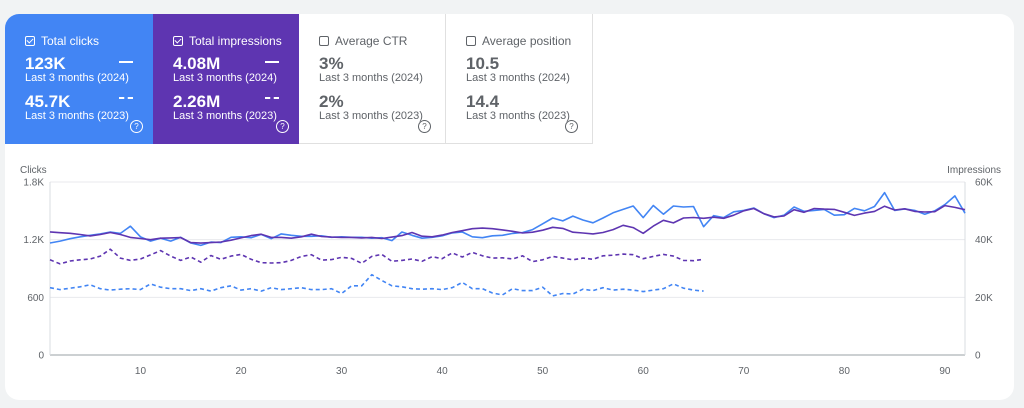 Image resolution: width=1024 pixels, height=408 pixels. What do you see at coordinates (33, 240) in the screenshot?
I see `left-axis-tick-label: 1.2K` at bounding box center [33, 240].